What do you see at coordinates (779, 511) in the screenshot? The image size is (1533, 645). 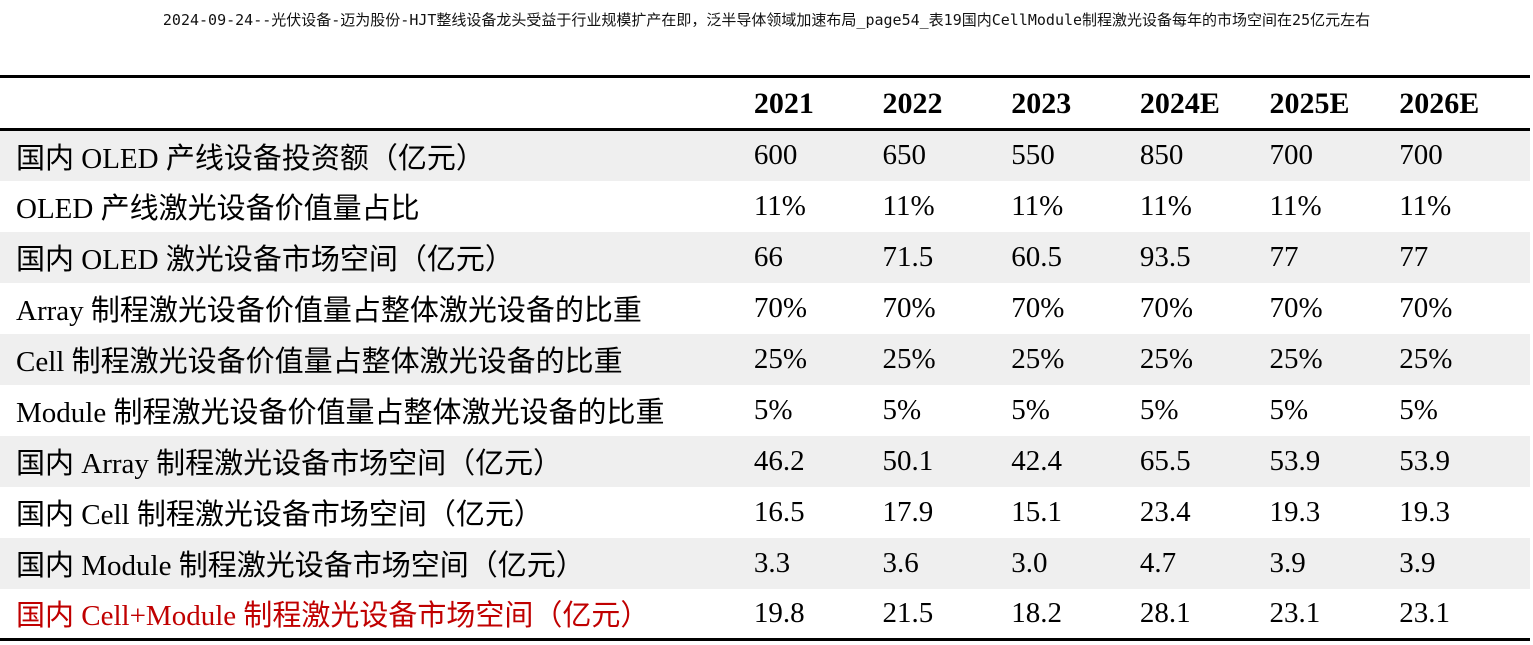 I see `table-cell: 16.5` at bounding box center [779, 511].